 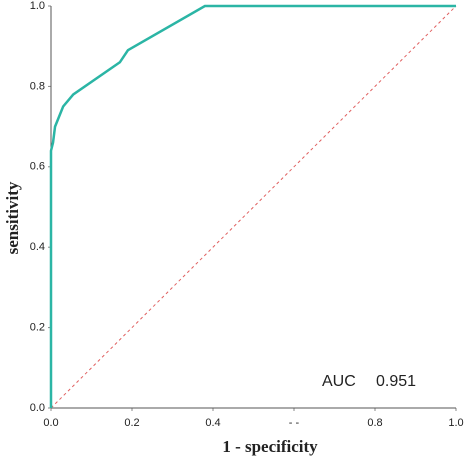 I want to click on y-tick-label: 0.8, so click(x=37, y=86).